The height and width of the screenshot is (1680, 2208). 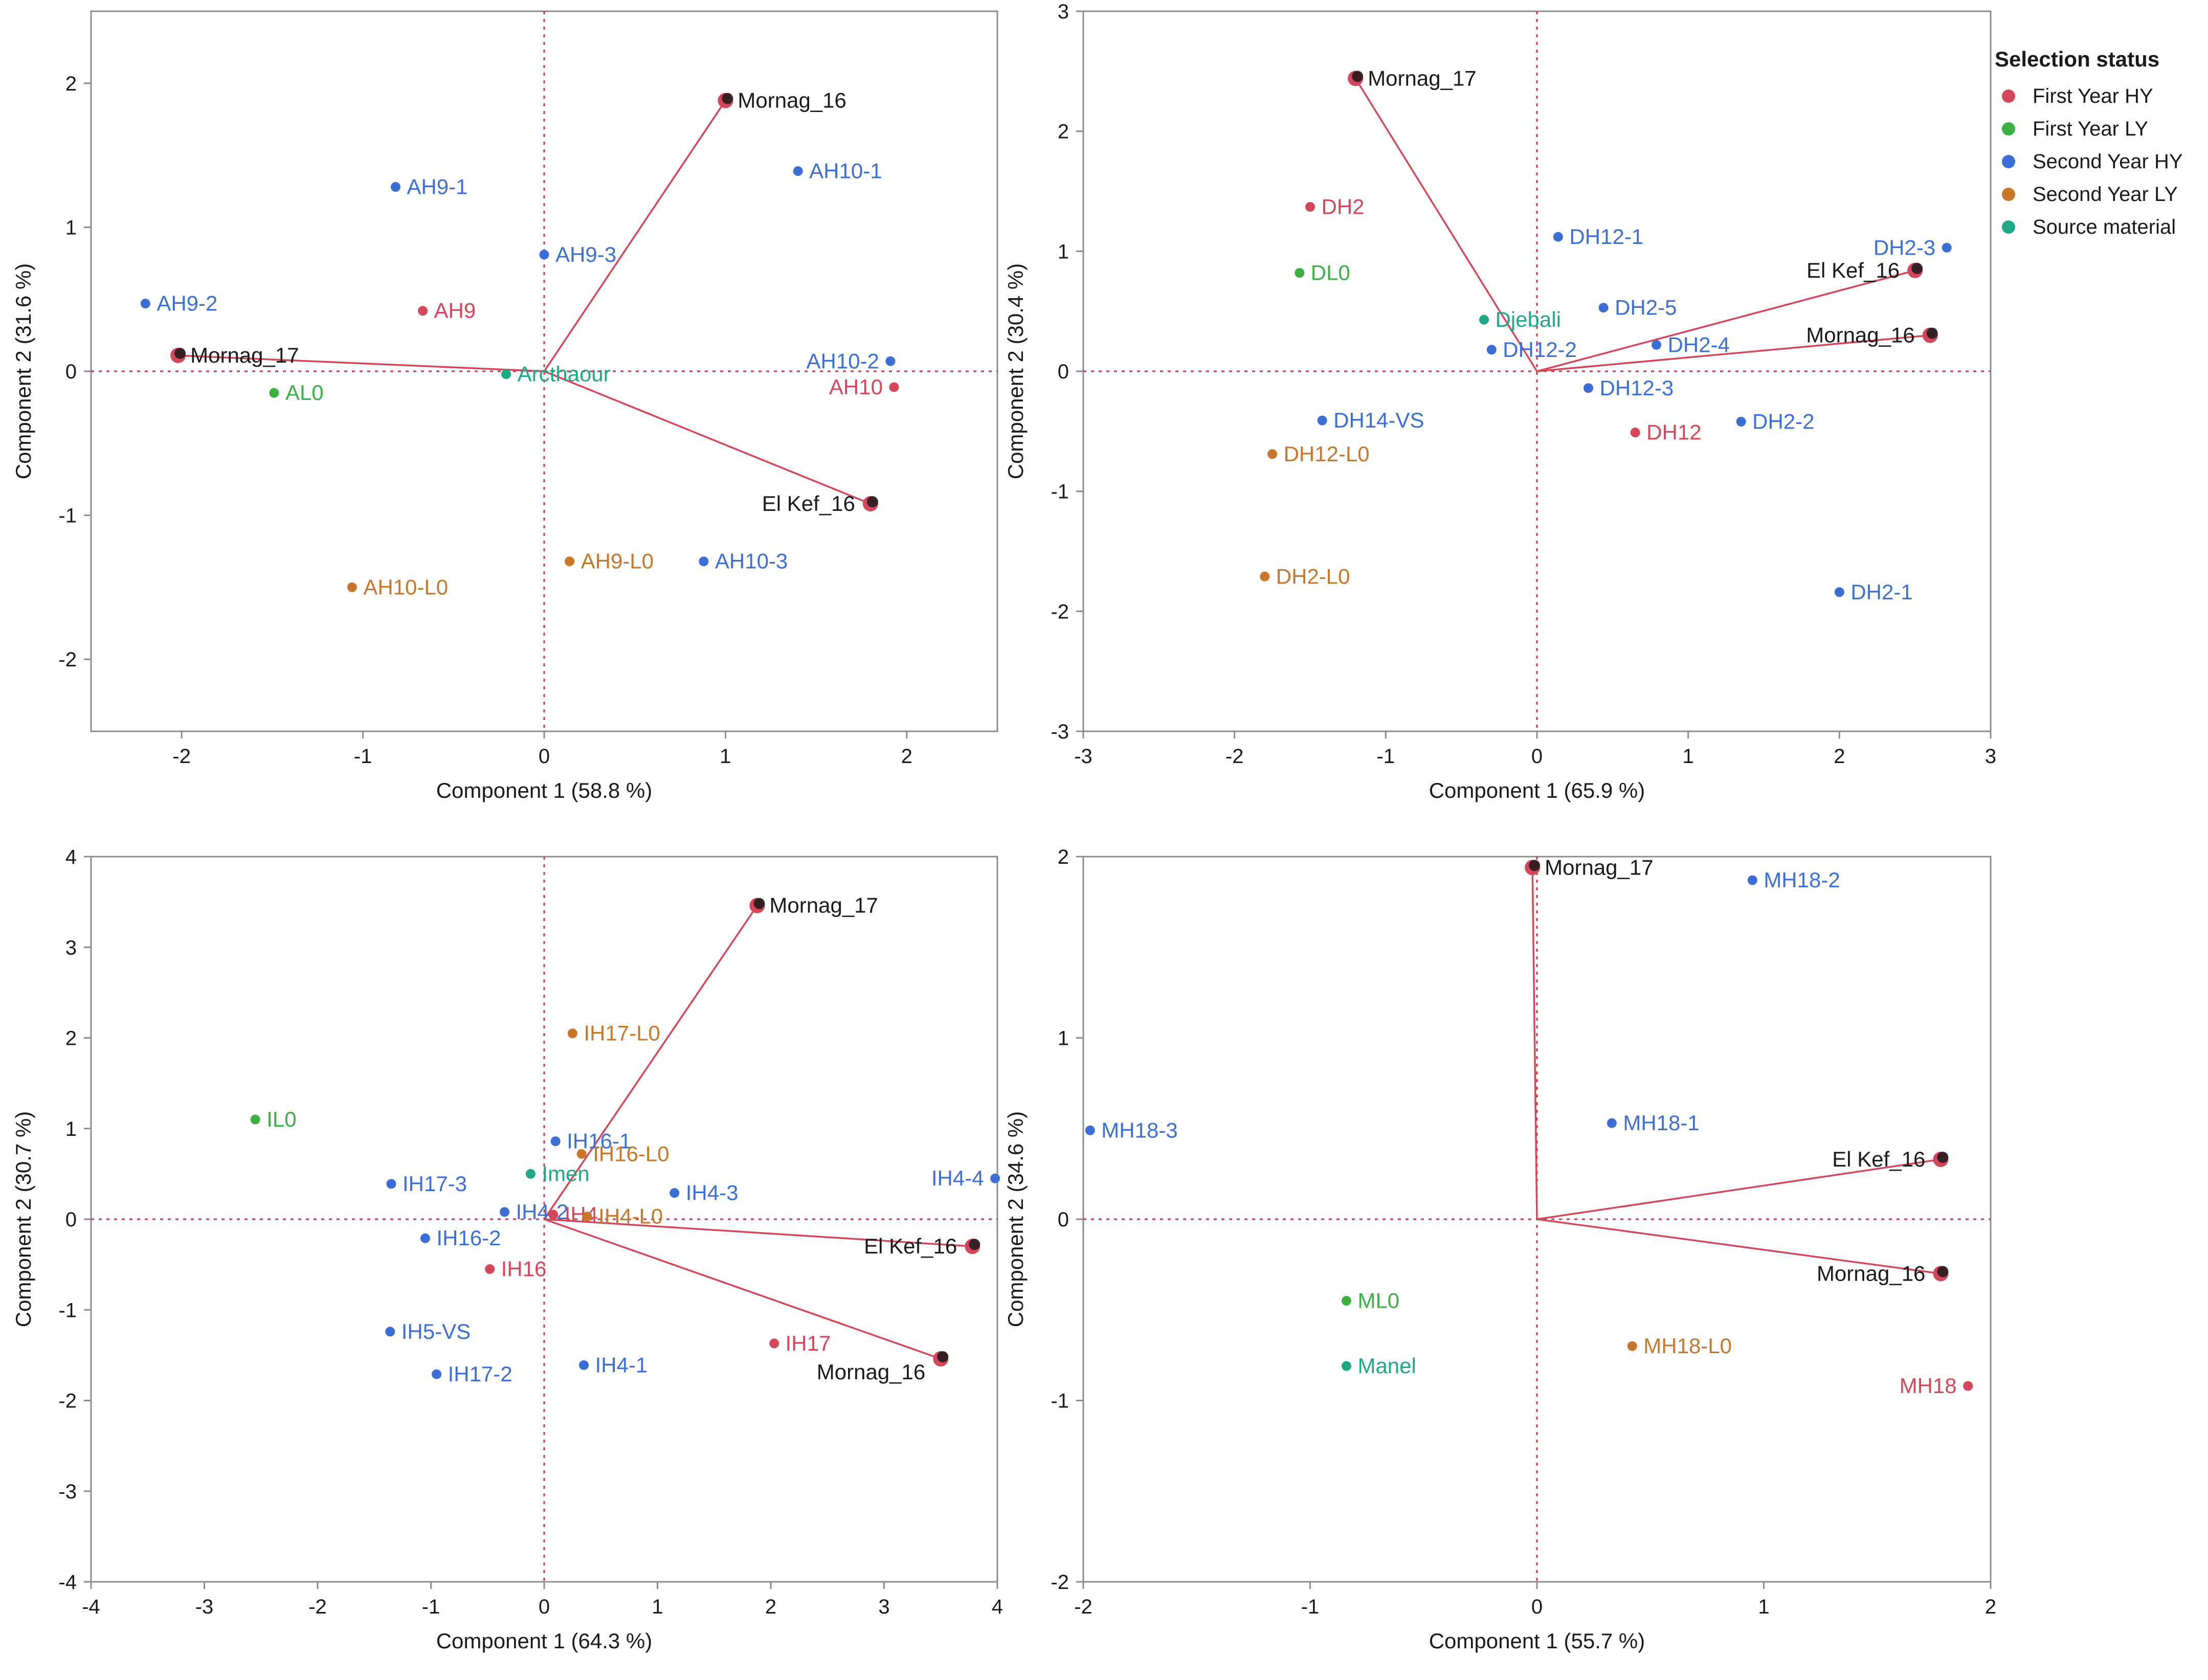 What do you see at coordinates (524, 1269) in the screenshot?
I see `point-label: IH16` at bounding box center [524, 1269].